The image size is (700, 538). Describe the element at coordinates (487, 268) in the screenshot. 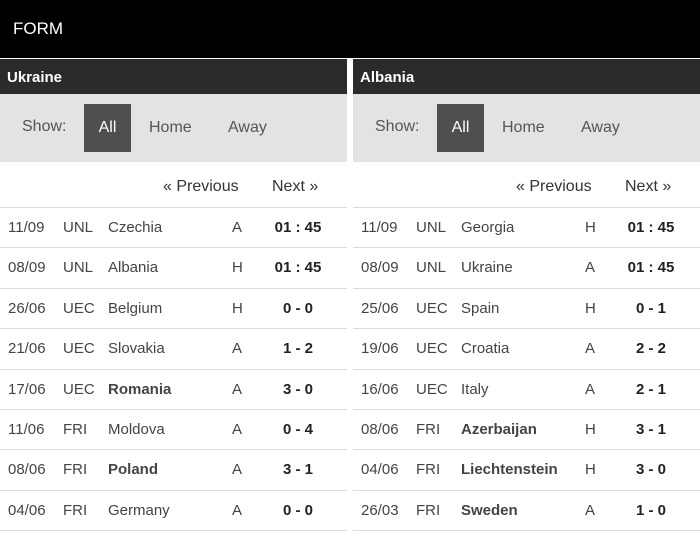

I see `match-opponent: Ukraine` at that location.